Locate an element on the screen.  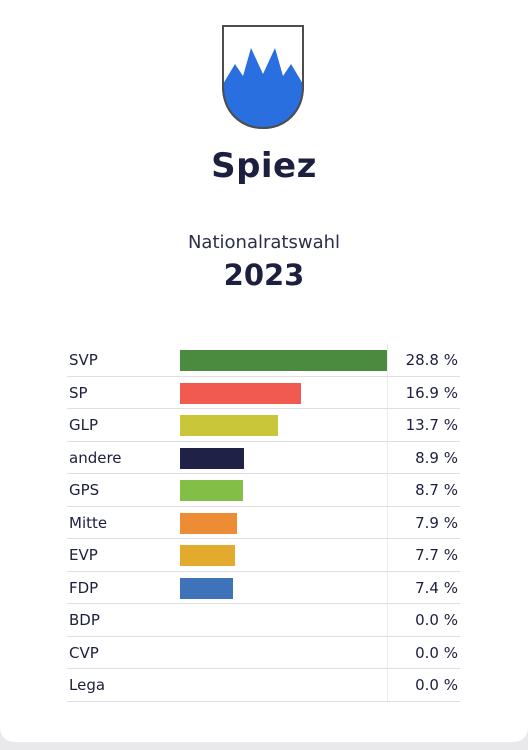
party-label: EVP is located at coordinates (83, 555).